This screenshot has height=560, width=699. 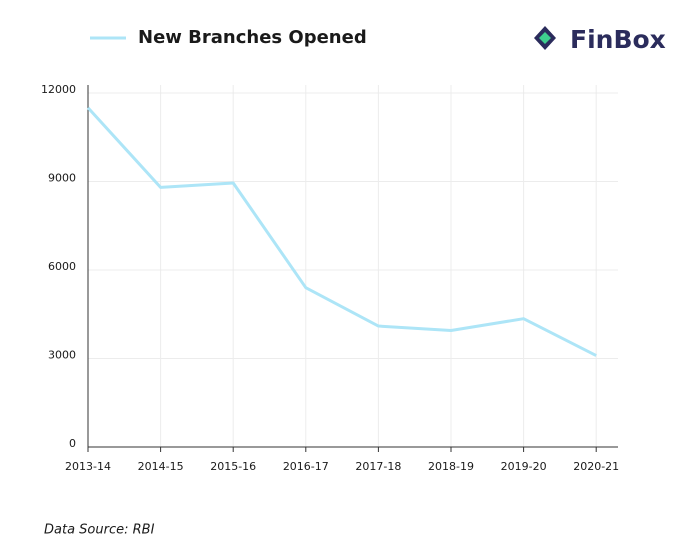 I want to click on y-tick-label: 6000, so click(x=62, y=266).